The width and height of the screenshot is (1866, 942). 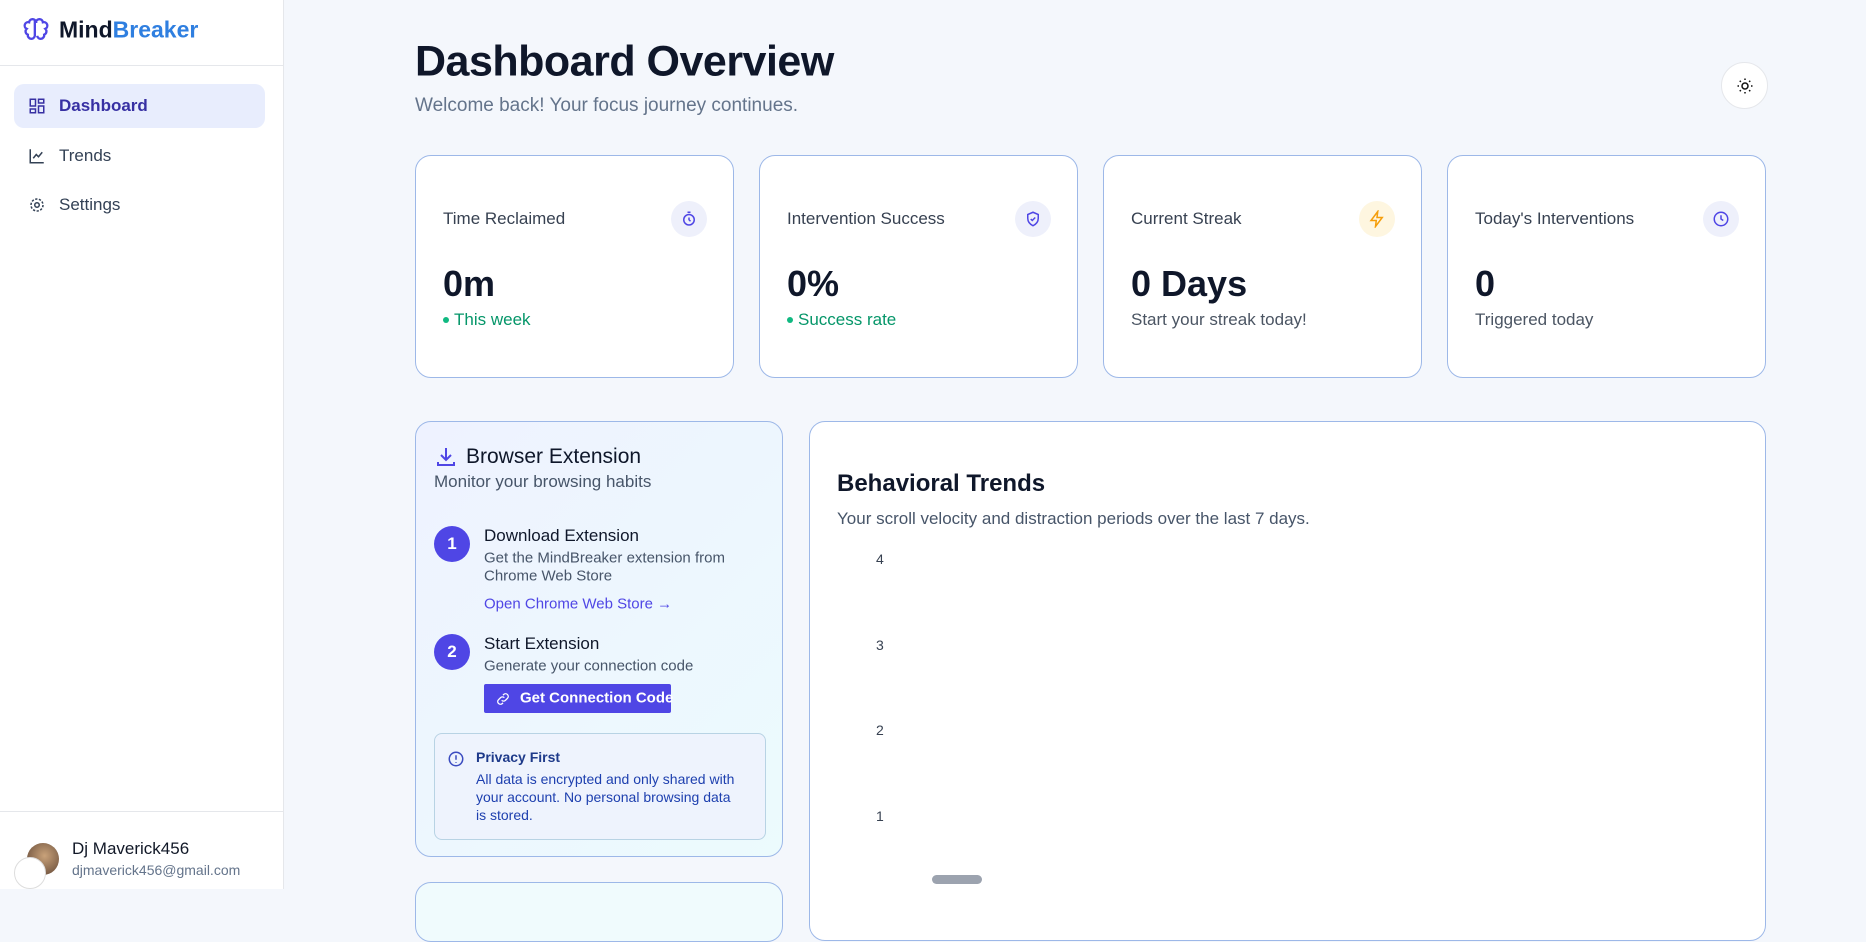 I want to click on privacy-title: Privacy First, so click(x=518, y=757).